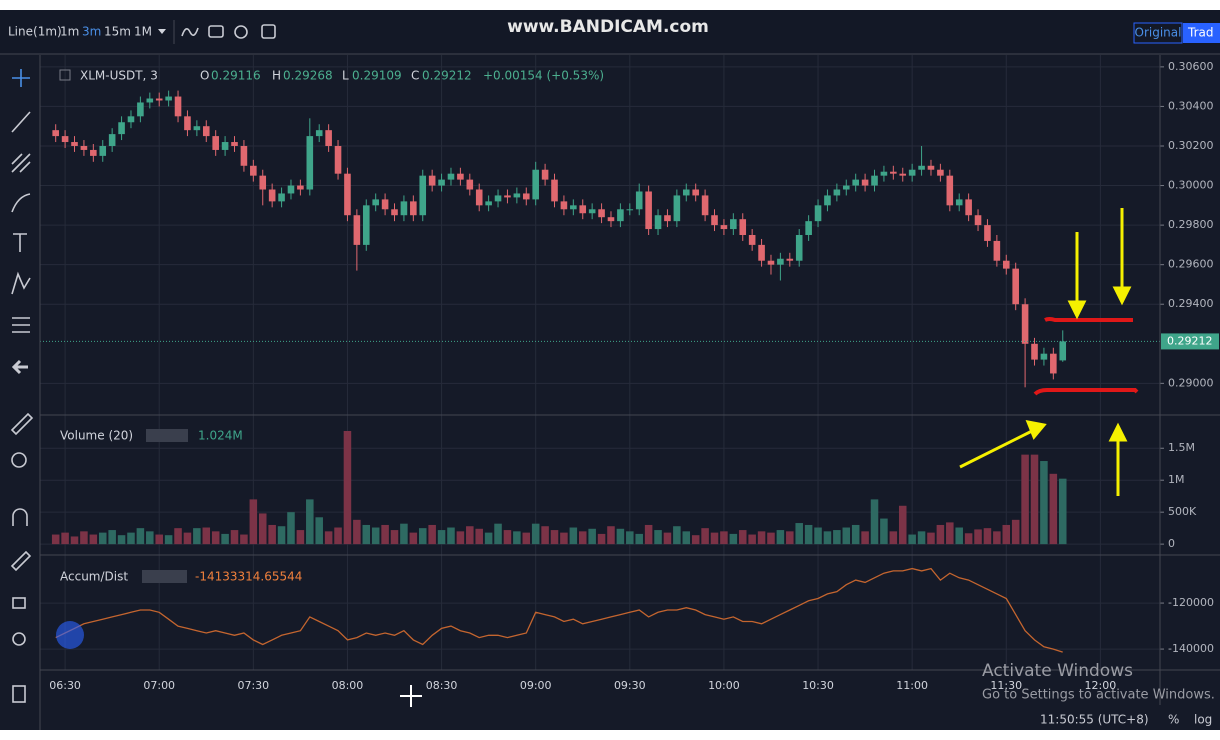 The width and height of the screenshot is (1220, 740). I want to click on collapse-icon, so click(65, 75).